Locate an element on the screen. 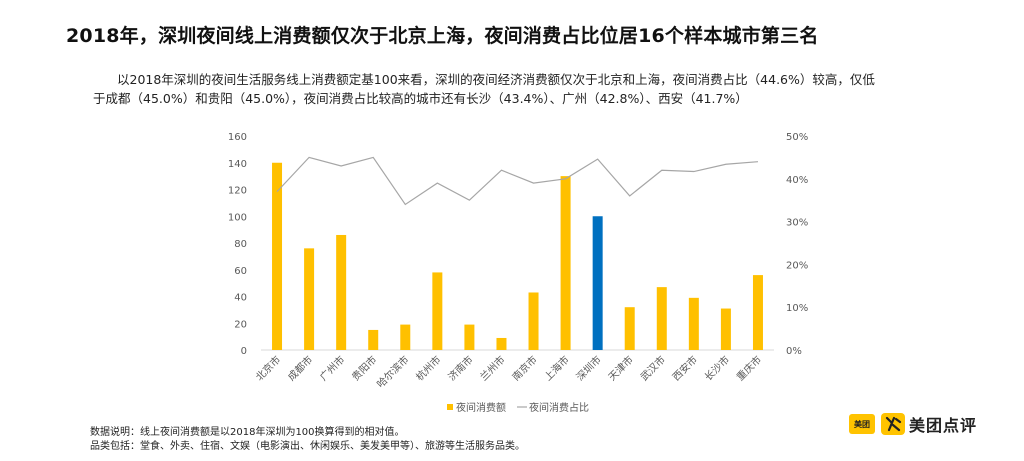 Image resolution: width=1024 pixels, height=461 pixels. category-label: 深圳市 is located at coordinates (588, 368).